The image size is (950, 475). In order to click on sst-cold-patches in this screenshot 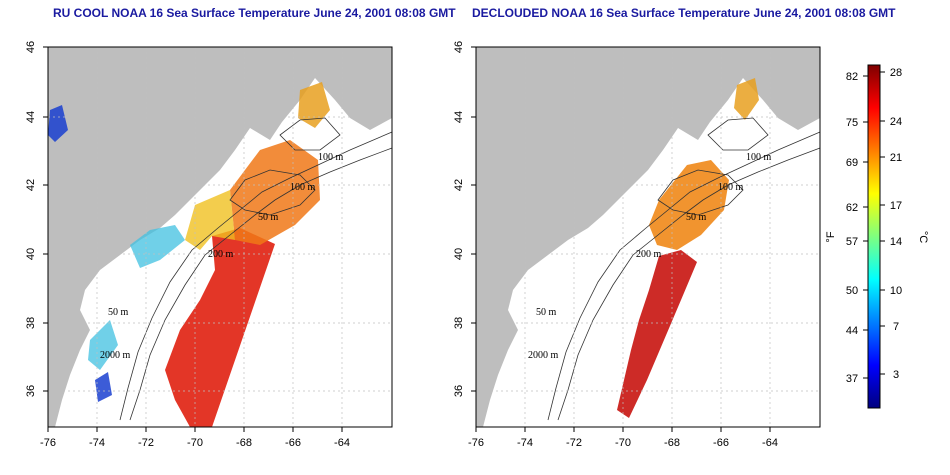, I will do `click(80, 253)`.